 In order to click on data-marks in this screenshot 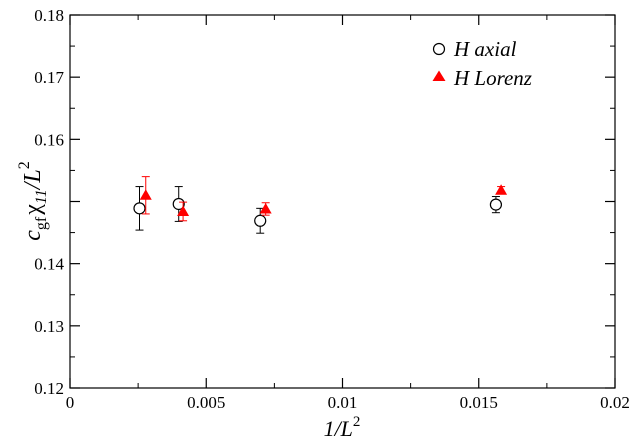, I will do `click(320, 205)`.